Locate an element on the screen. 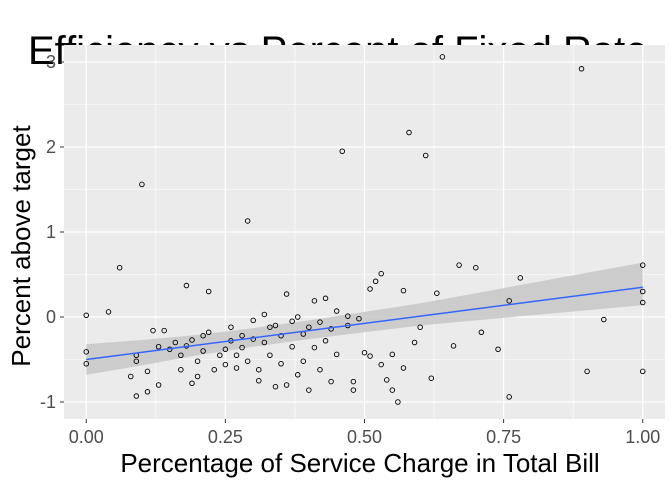 This screenshot has height=480, width=672. x-tick-label: 0.75 is located at coordinates (503, 437).